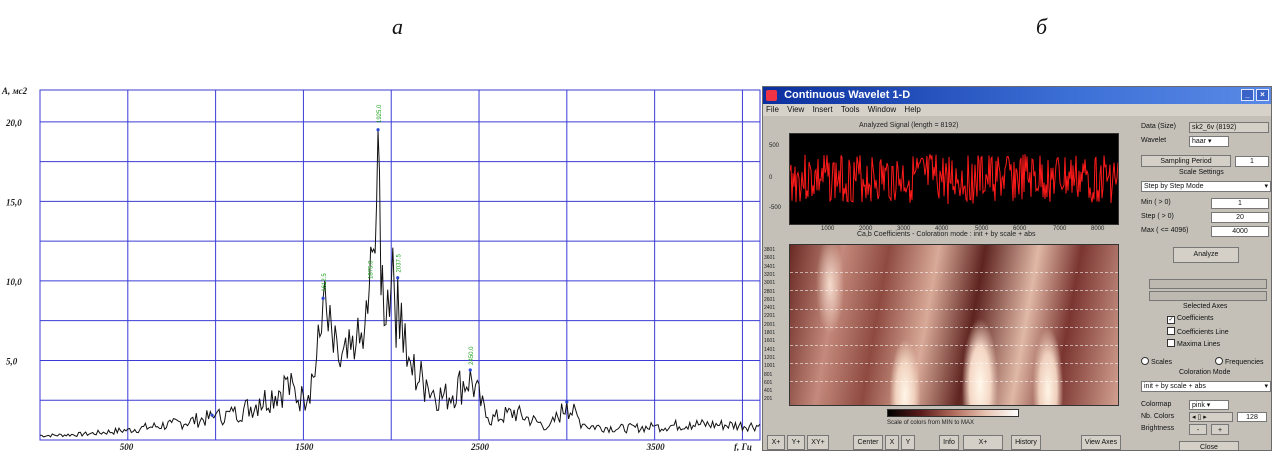  I want to click on colorbar, so click(953, 413).